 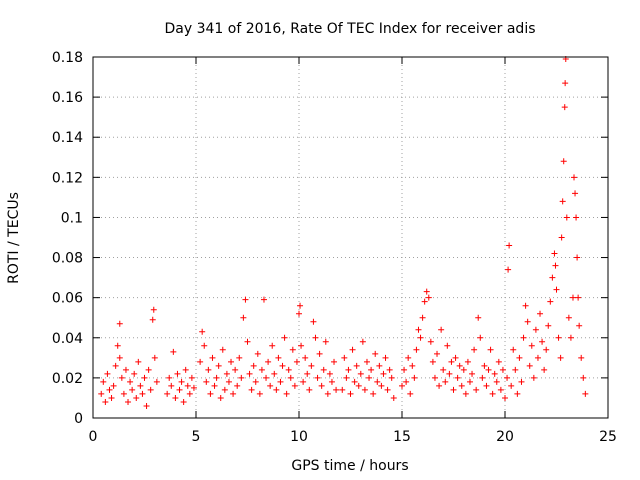 What do you see at coordinates (67, 259) in the screenshot?
I see `y-tick-label: 0.08` at bounding box center [67, 259].